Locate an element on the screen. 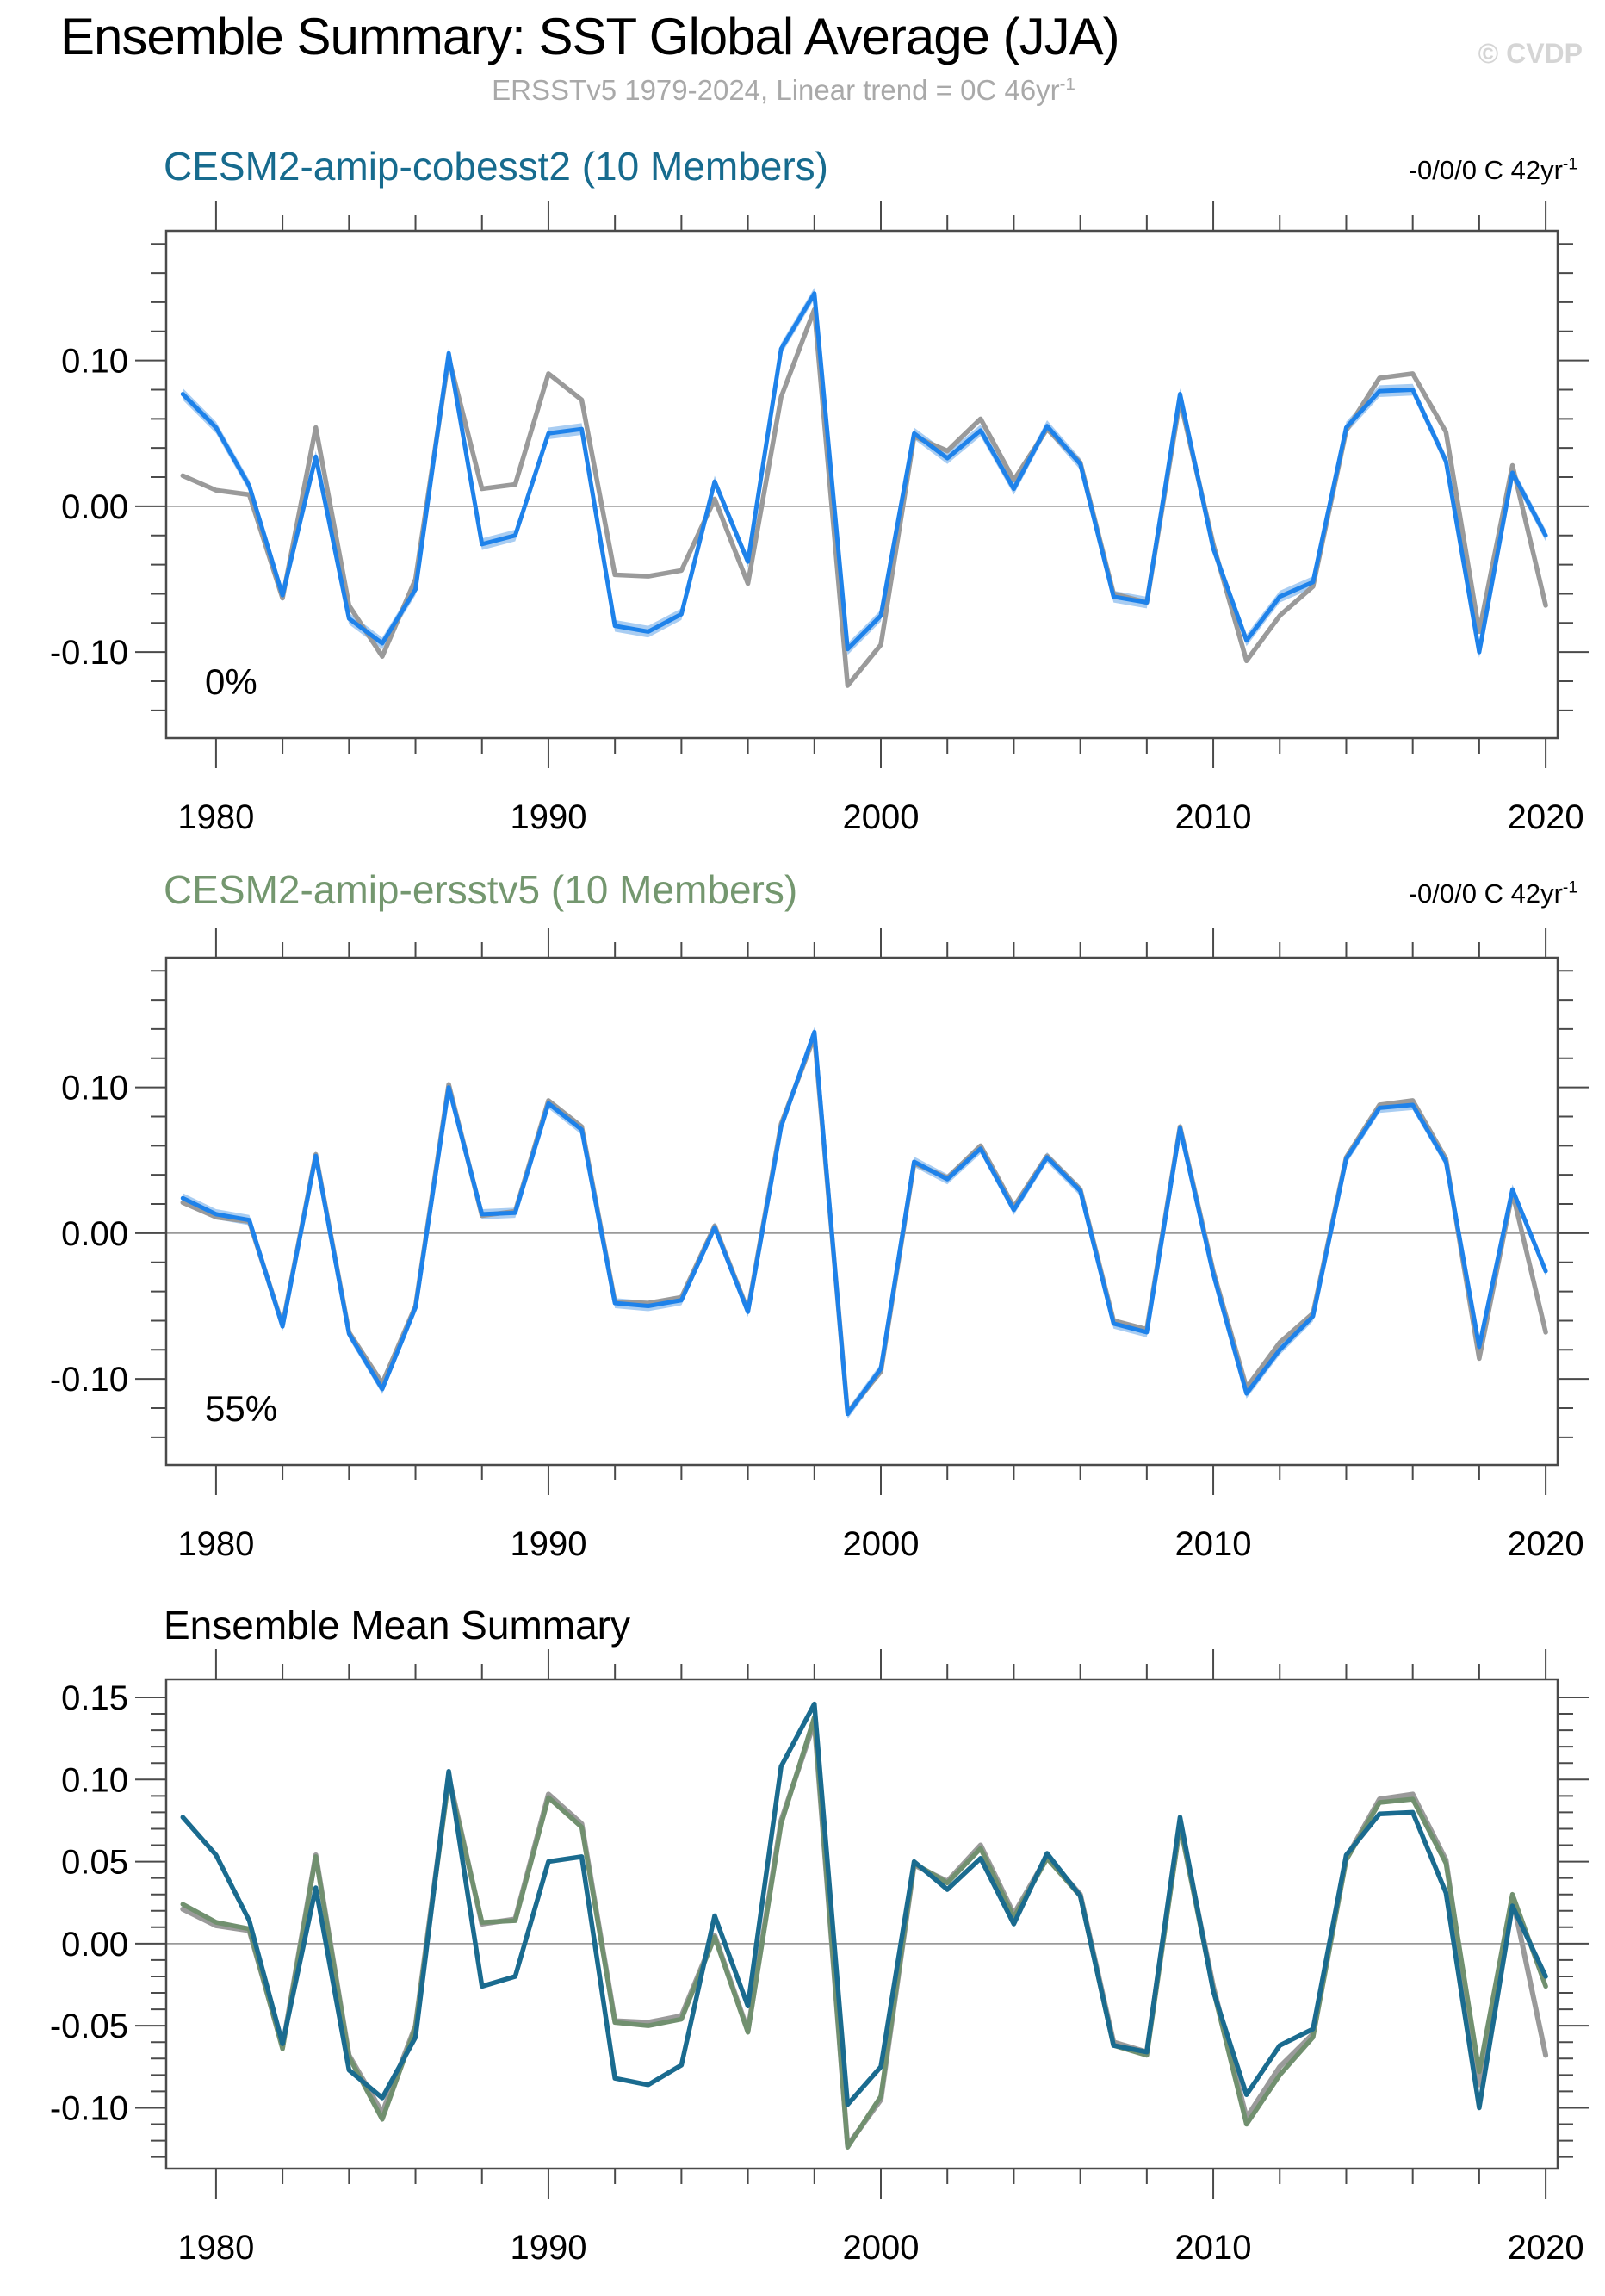 This screenshot has width=1605, height=2296. panel1-trend-label: -0/0/0 C 42yr-1 is located at coordinates (1493, 170).